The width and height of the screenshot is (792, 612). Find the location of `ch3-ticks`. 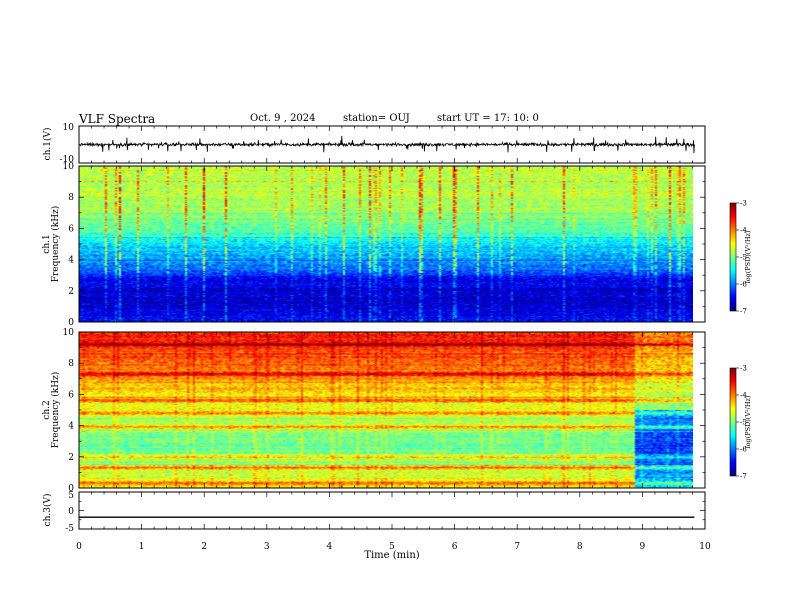

ch3-ticks is located at coordinates (392, 510).